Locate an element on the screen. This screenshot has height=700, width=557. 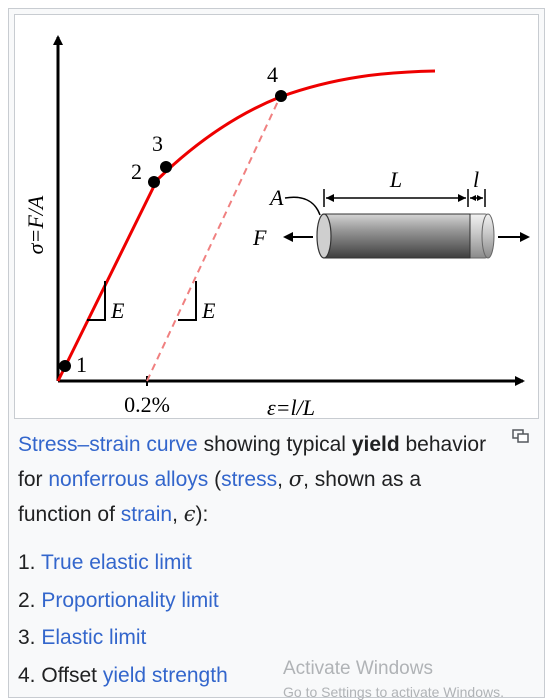
specimen-body is located at coordinates (397, 236).